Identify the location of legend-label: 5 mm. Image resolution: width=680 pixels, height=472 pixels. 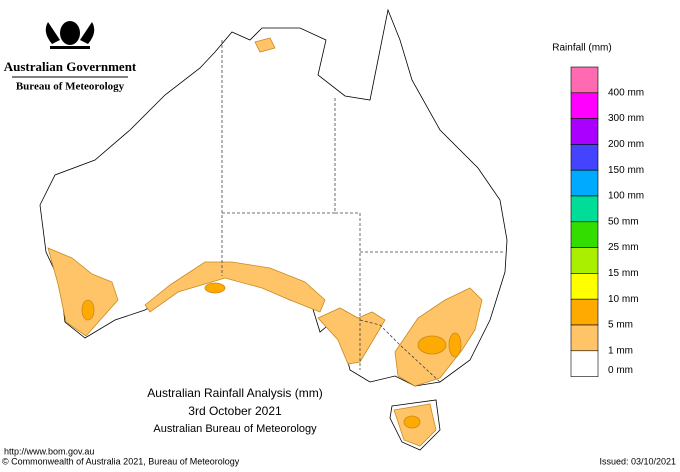
(620, 325).